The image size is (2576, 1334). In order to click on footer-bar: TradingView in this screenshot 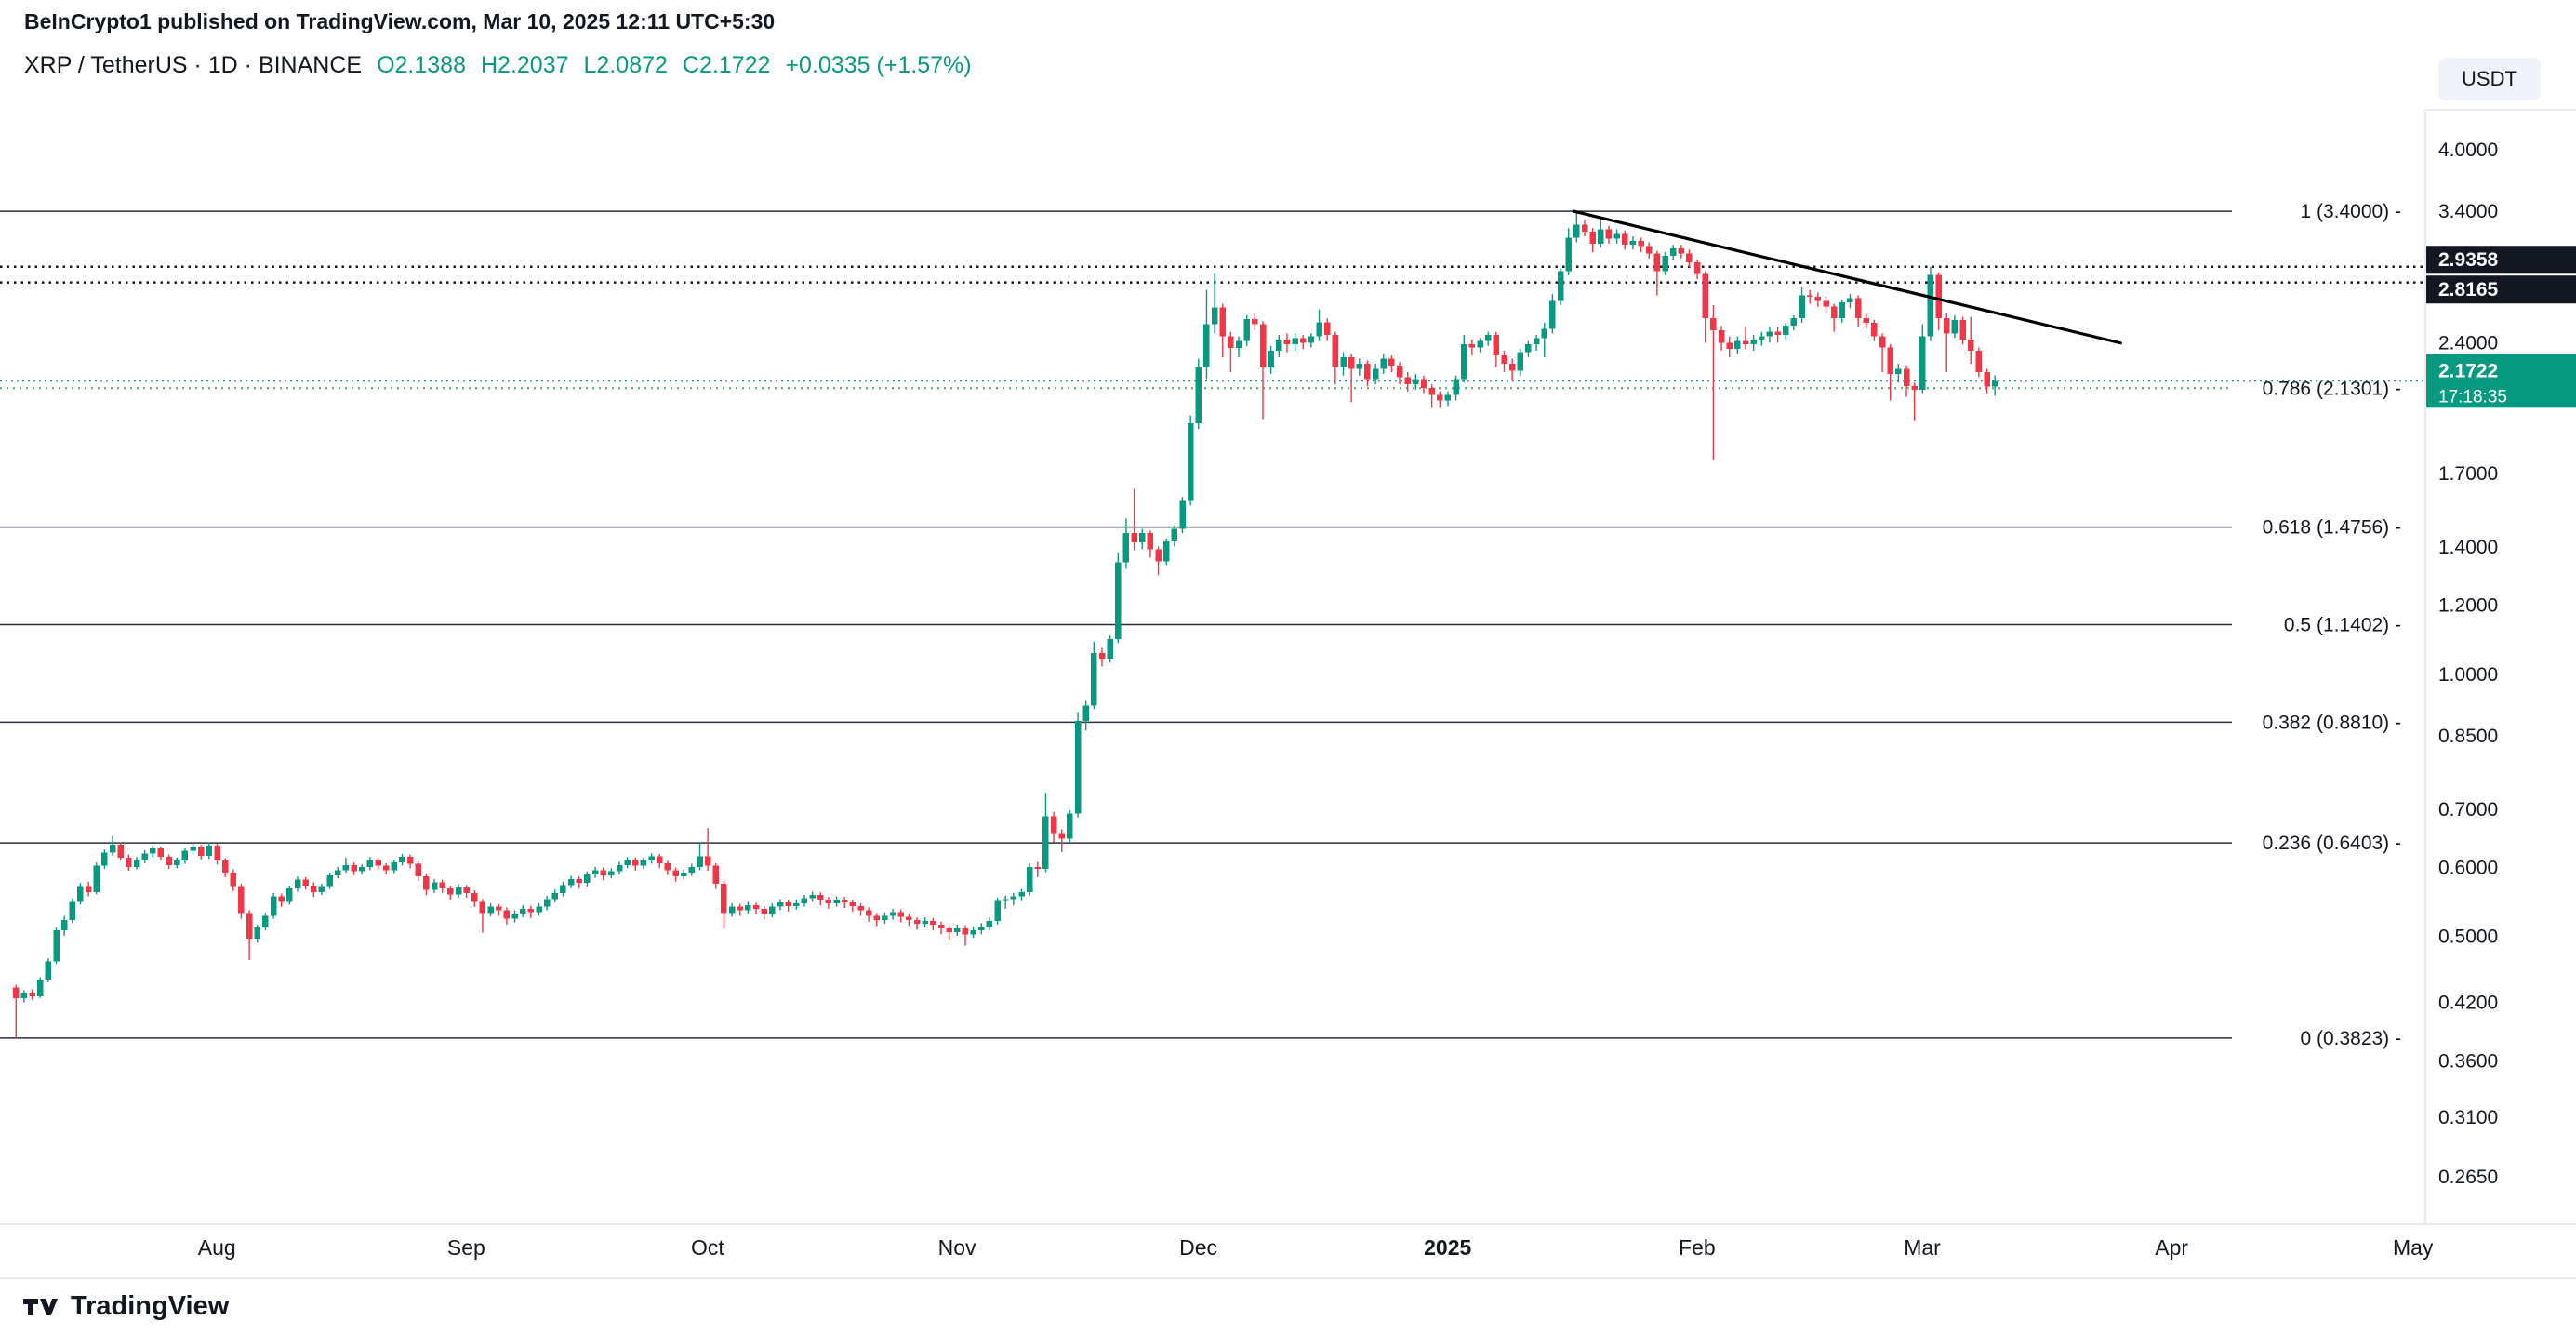, I will do `click(1288, 1306)`.